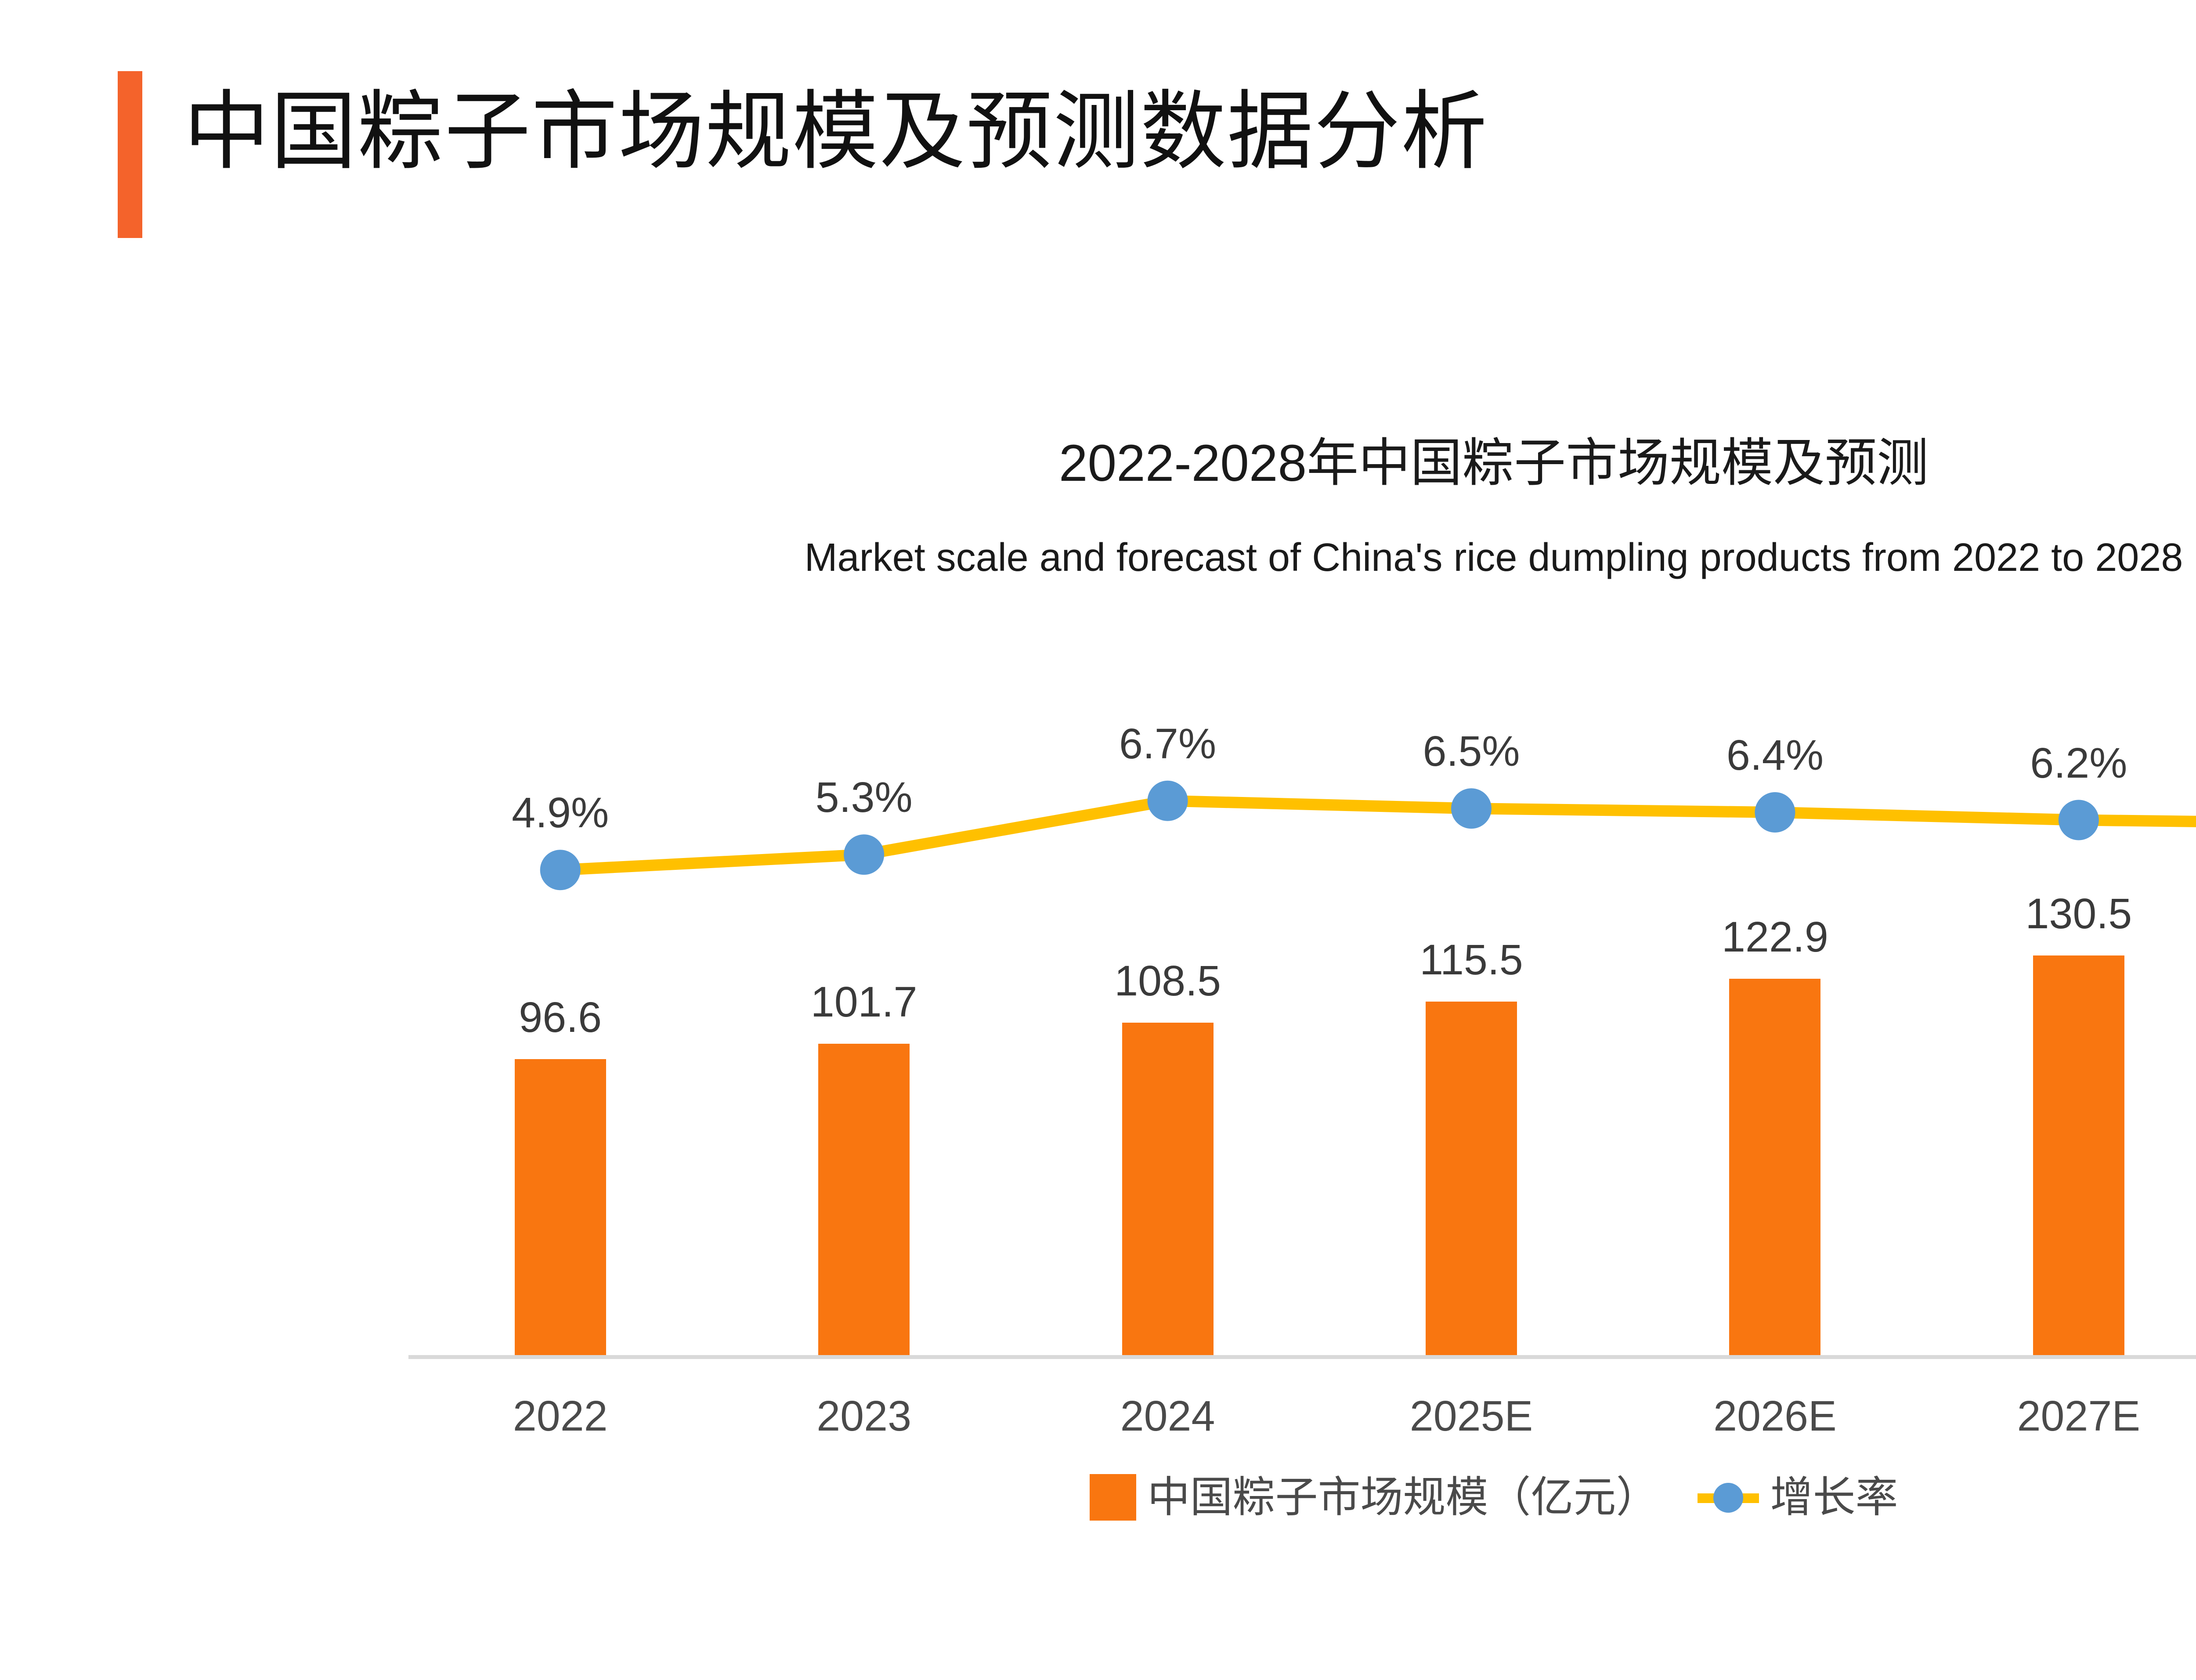 The width and height of the screenshot is (2196, 1680). Describe the element at coordinates (1403, 1497) in the screenshot. I see `legend-label-market-scale: 中国粽子市场规模（亿元）` at that location.